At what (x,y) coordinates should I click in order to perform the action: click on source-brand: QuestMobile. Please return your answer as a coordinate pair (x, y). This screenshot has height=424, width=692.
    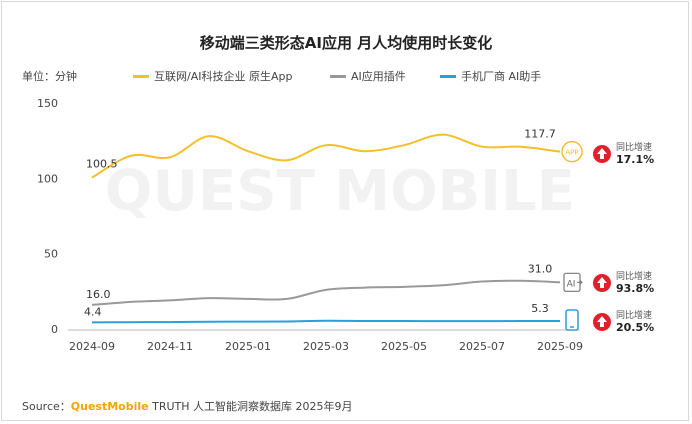
    Looking at the image, I should click on (109, 406).